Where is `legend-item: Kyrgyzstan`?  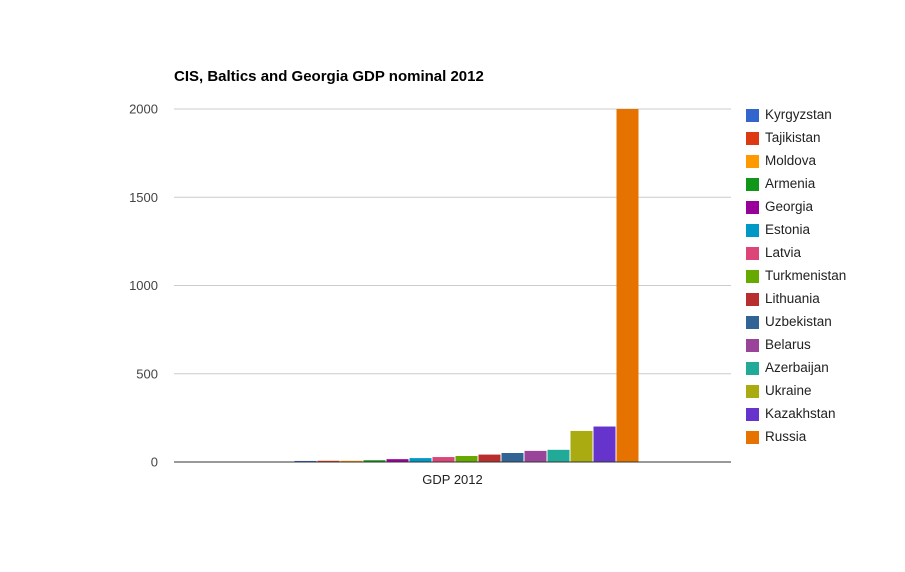
legend-item: Kyrgyzstan is located at coordinates (821, 115).